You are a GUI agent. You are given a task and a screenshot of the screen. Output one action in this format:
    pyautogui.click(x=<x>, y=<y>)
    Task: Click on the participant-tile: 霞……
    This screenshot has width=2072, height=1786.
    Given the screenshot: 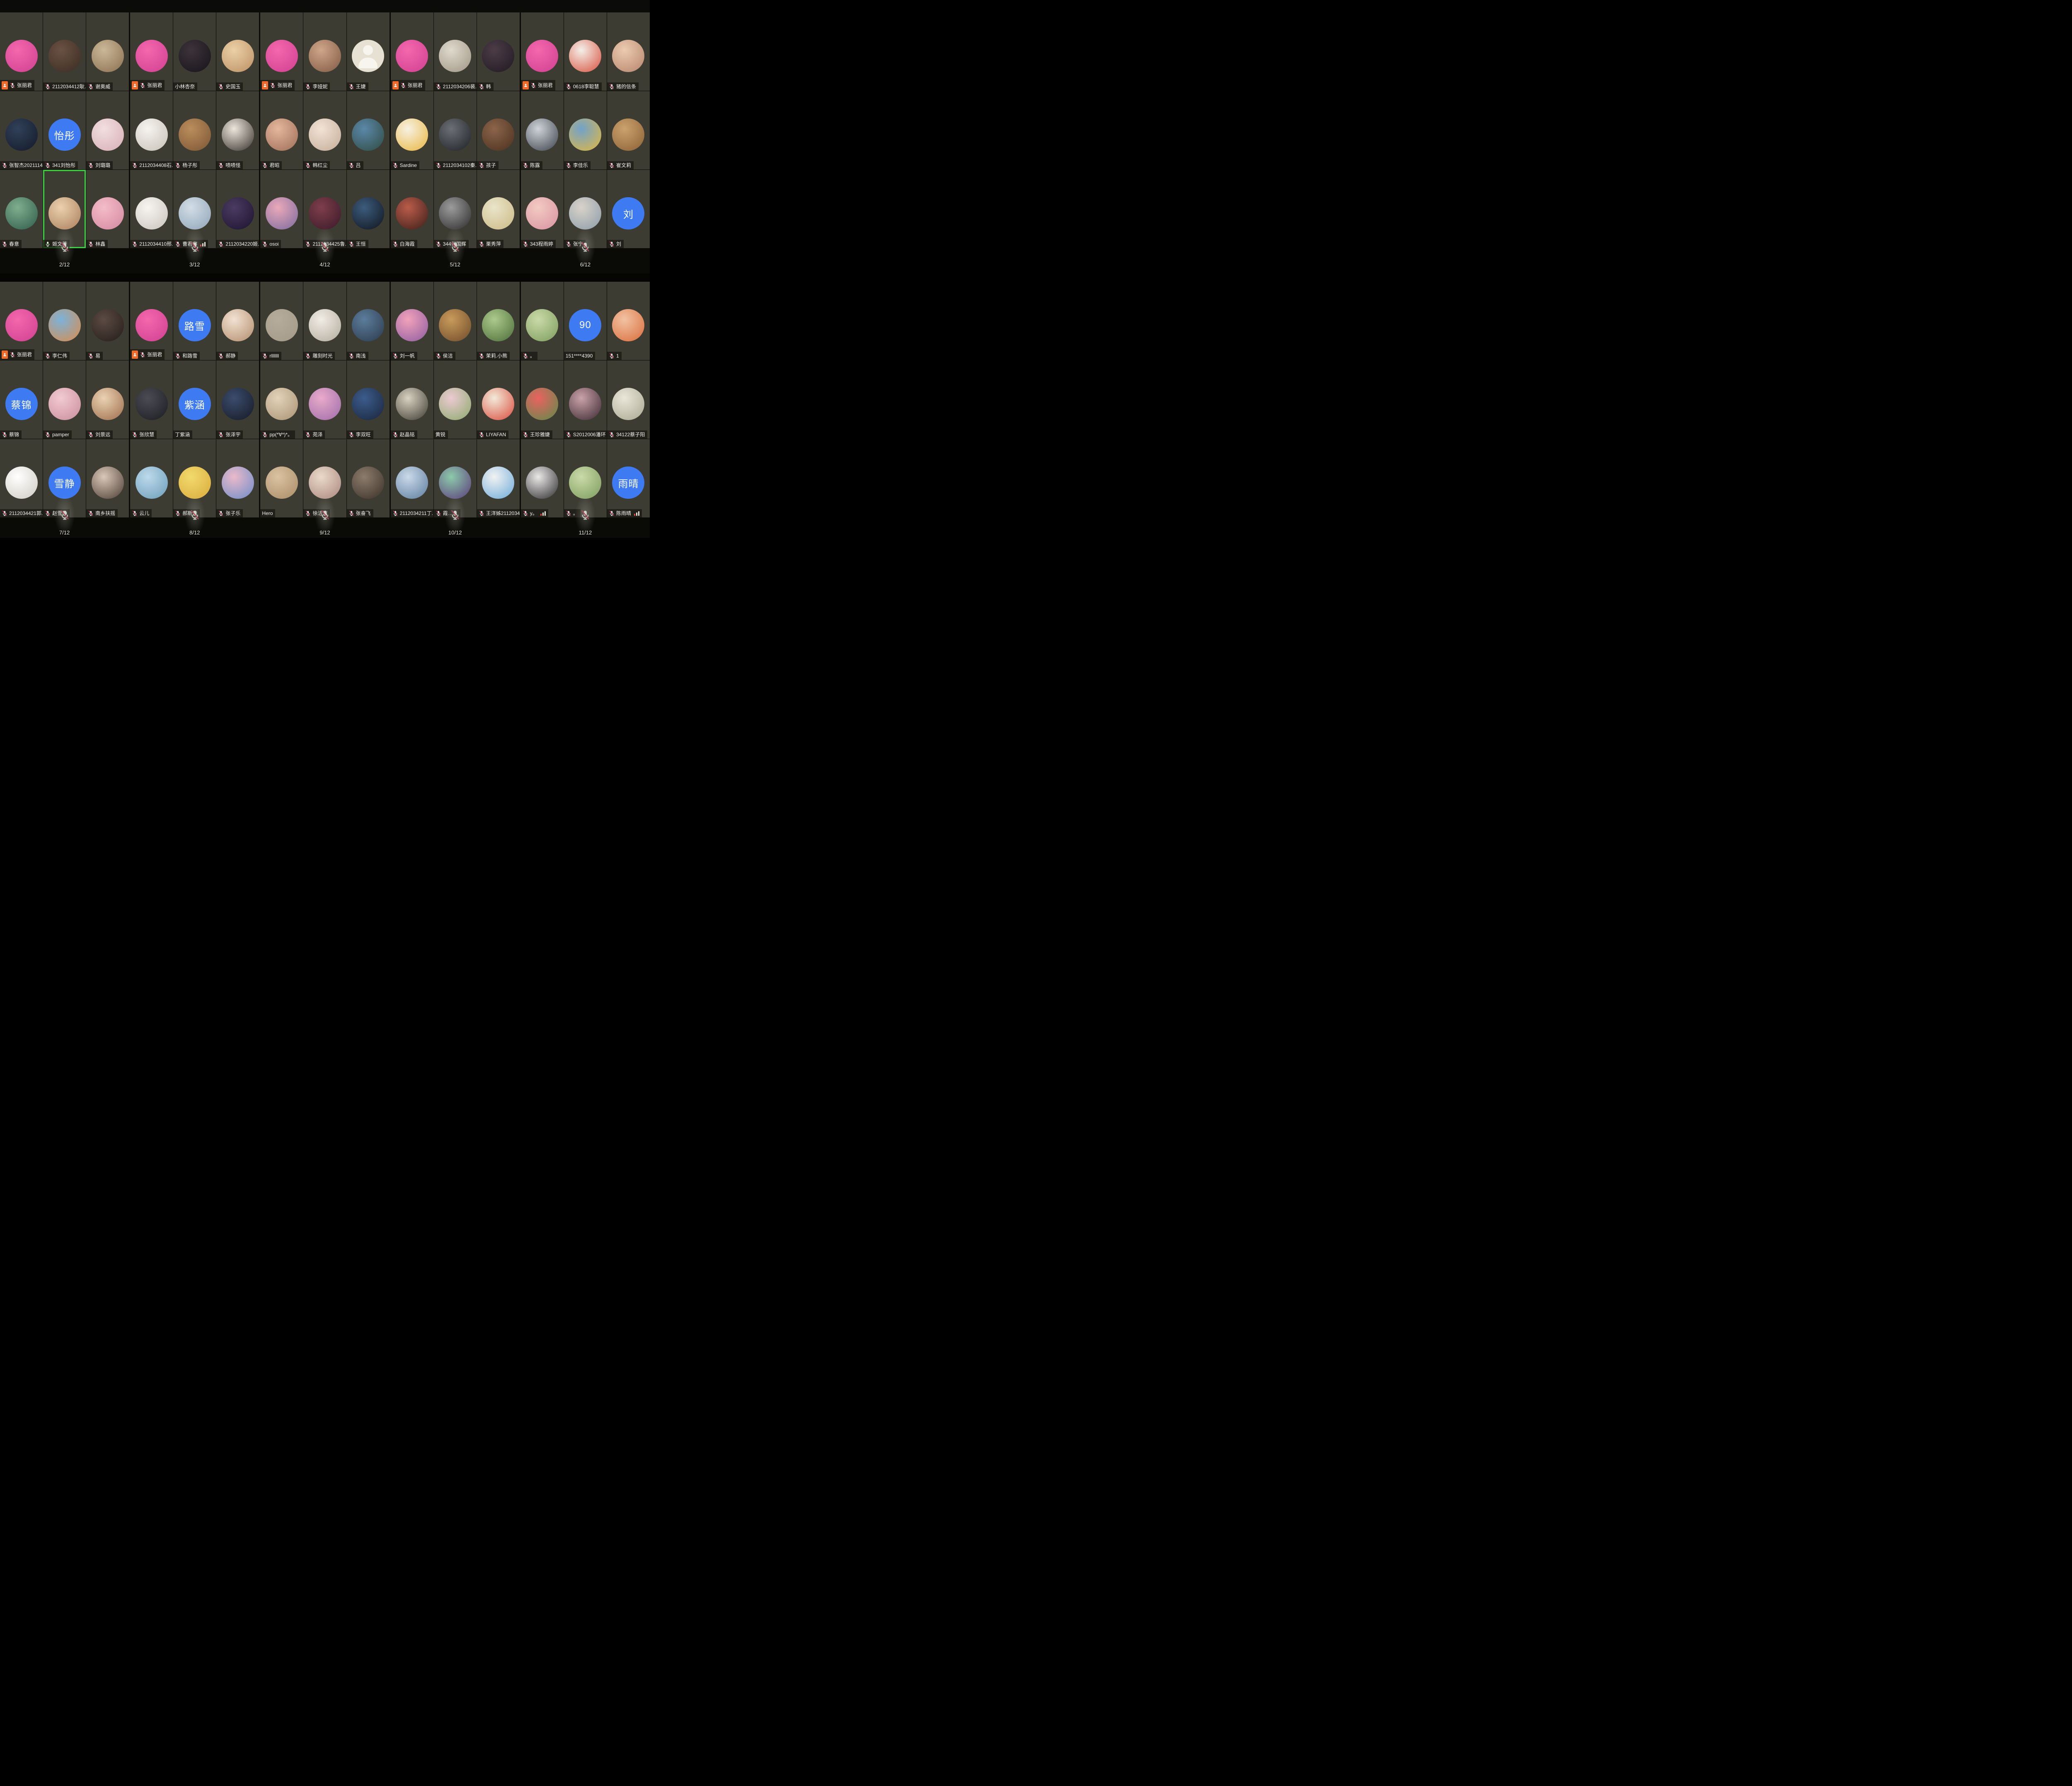 What is the action you would take?
    pyautogui.click(x=455, y=478)
    